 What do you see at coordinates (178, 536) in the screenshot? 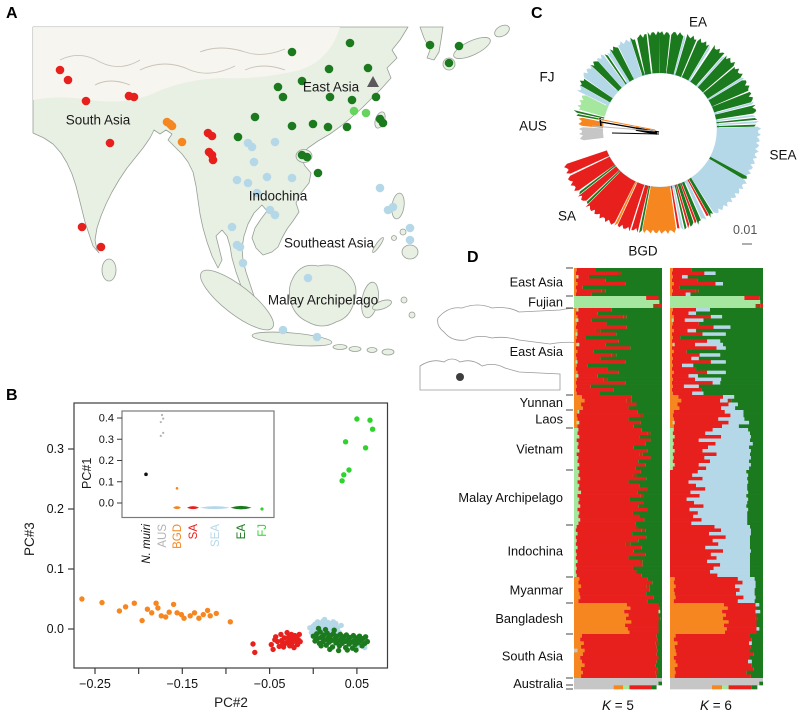
I see `pca-inset-cat-label-bgd: BGD` at bounding box center [178, 536].